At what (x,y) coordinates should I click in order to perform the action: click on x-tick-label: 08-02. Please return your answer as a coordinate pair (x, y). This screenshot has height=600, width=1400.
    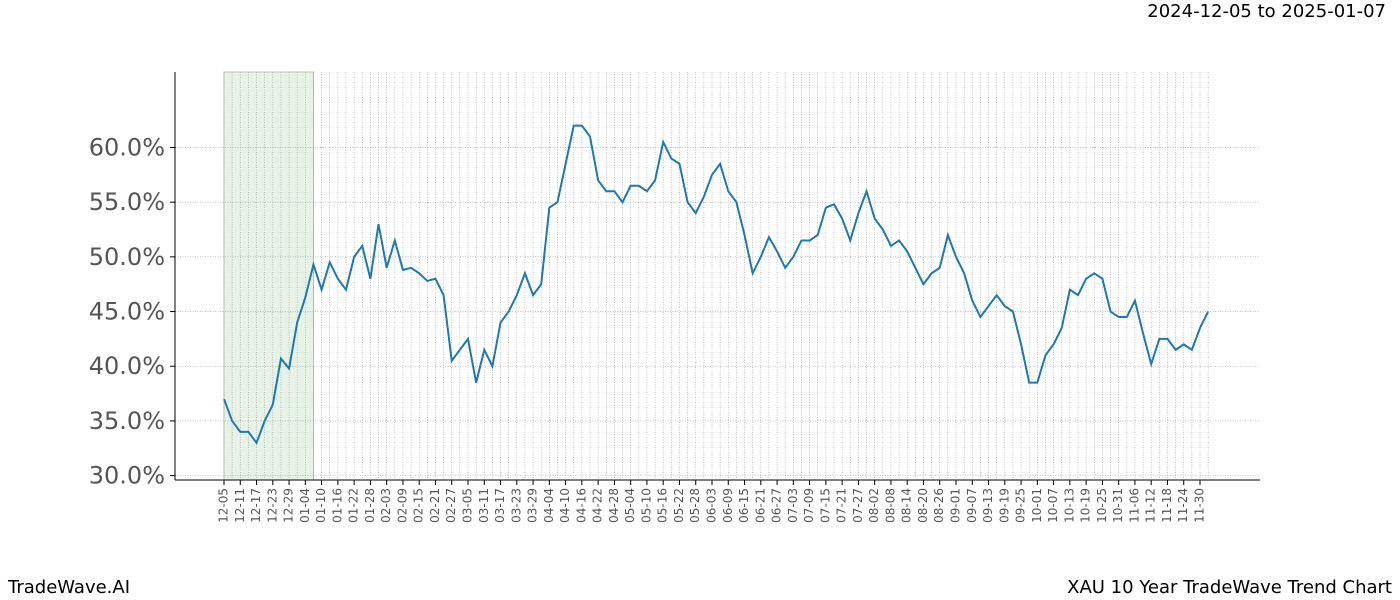
    Looking at the image, I should click on (874, 505).